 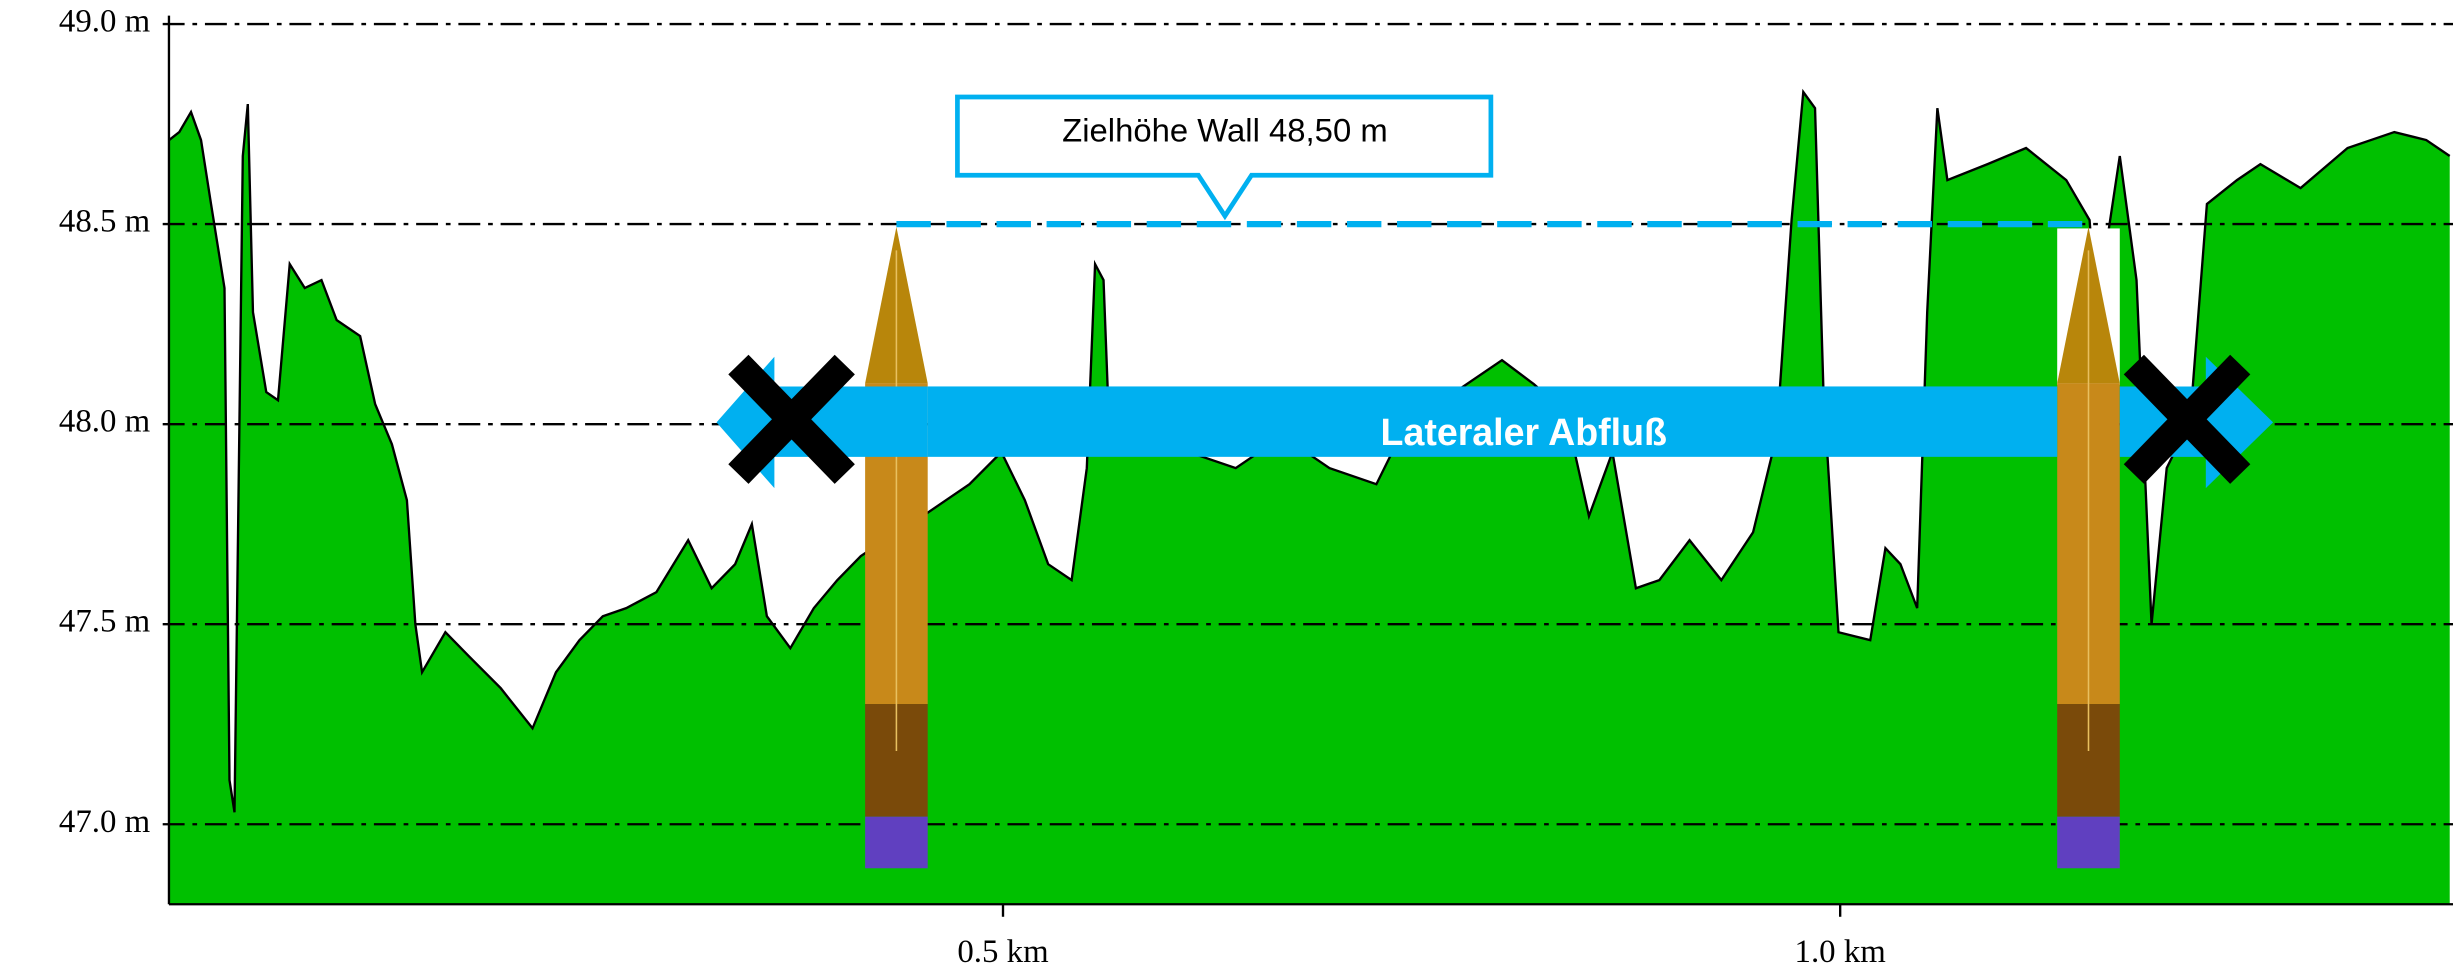 I want to click on x-tick-label: 1.0 km, so click(x=1841, y=952).